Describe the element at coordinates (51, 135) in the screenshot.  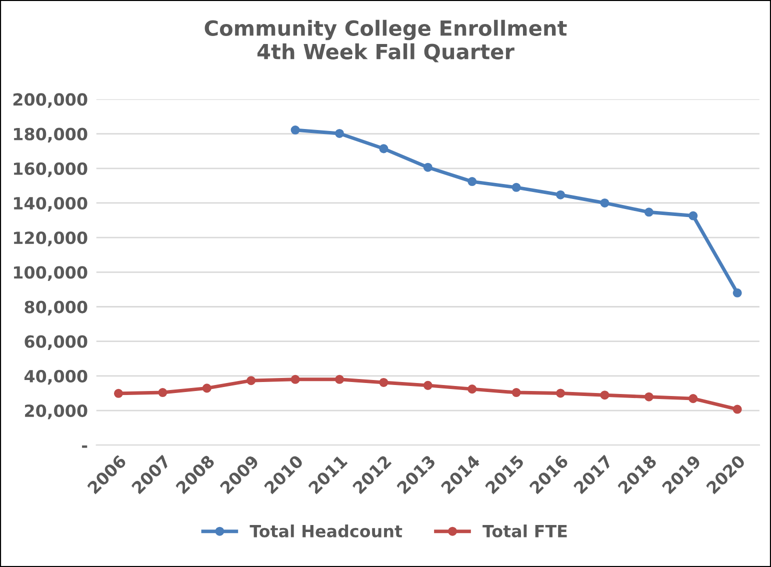
I see `y-tick-label: 180,000` at that location.